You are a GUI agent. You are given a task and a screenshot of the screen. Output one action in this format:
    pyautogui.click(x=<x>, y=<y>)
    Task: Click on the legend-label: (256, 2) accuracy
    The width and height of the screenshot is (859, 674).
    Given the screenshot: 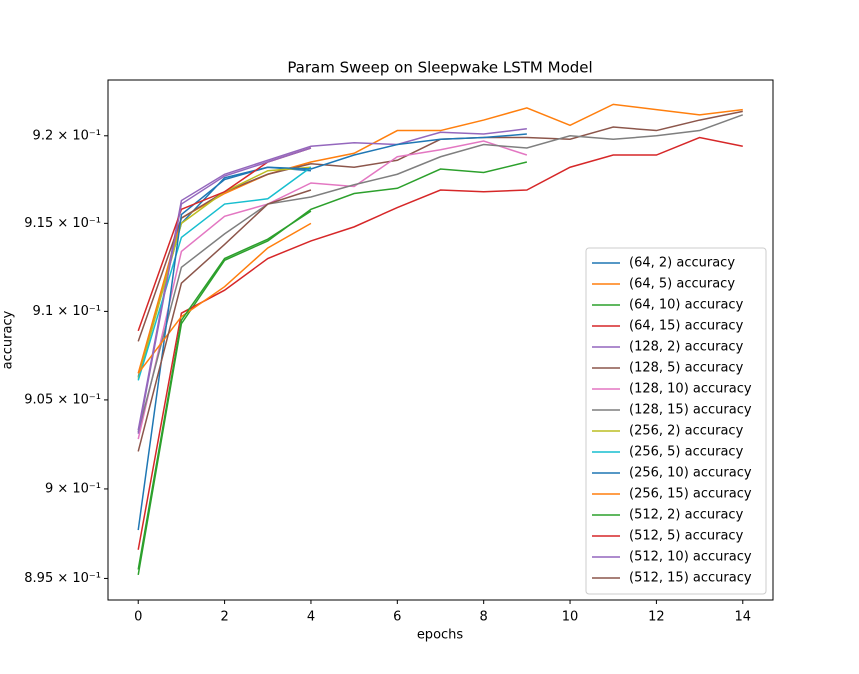 What is the action you would take?
    pyautogui.click(x=686, y=431)
    